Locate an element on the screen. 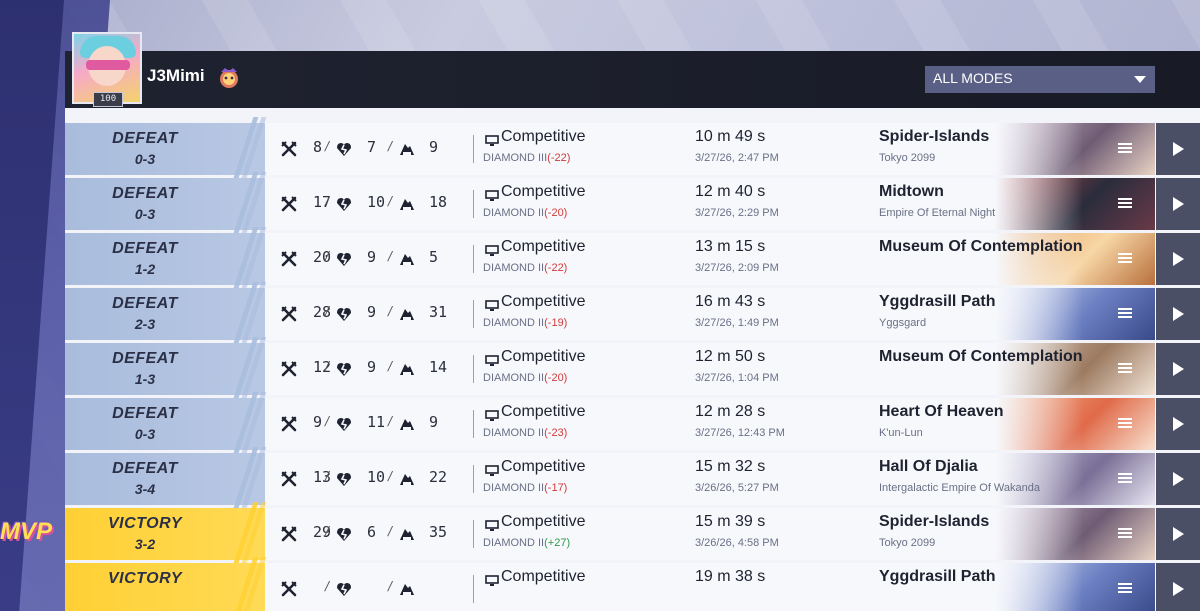  mode-filter-dropdown: ALL MODES is located at coordinates (1040, 79).